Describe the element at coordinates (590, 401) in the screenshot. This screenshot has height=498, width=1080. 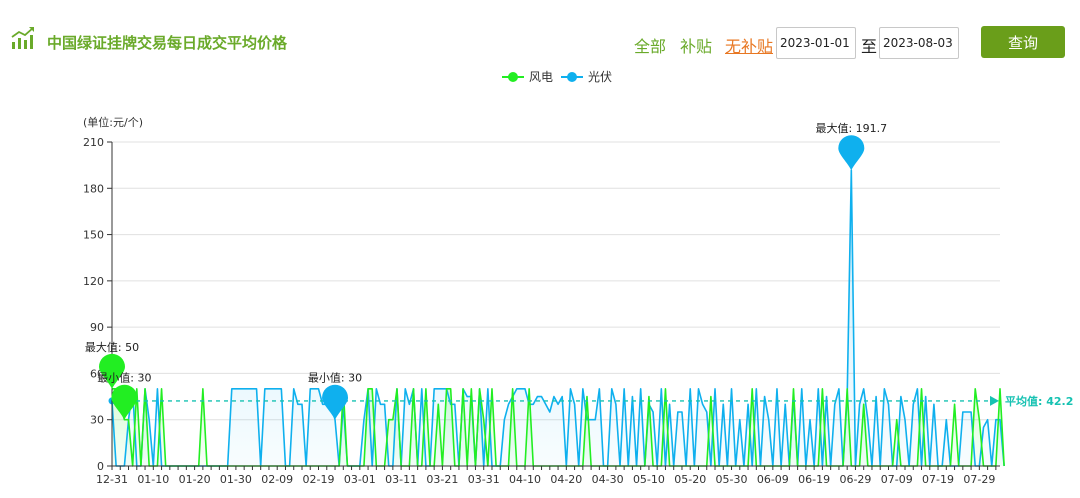
I see `average-line: 平均值: 42.2` at that location.